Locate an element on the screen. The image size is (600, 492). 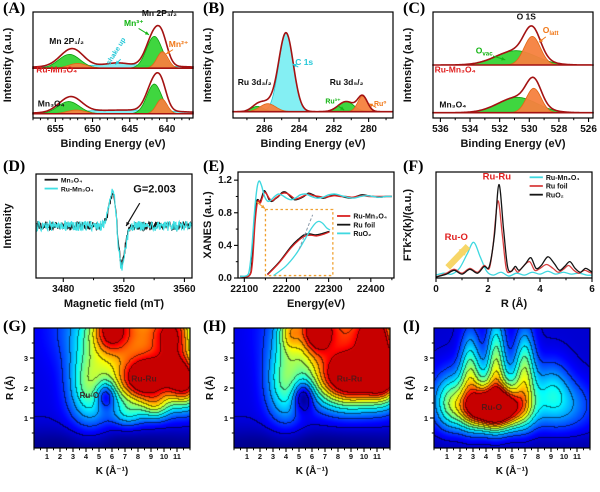
svg-text: RuO₂ is located at coordinates (362, 234).